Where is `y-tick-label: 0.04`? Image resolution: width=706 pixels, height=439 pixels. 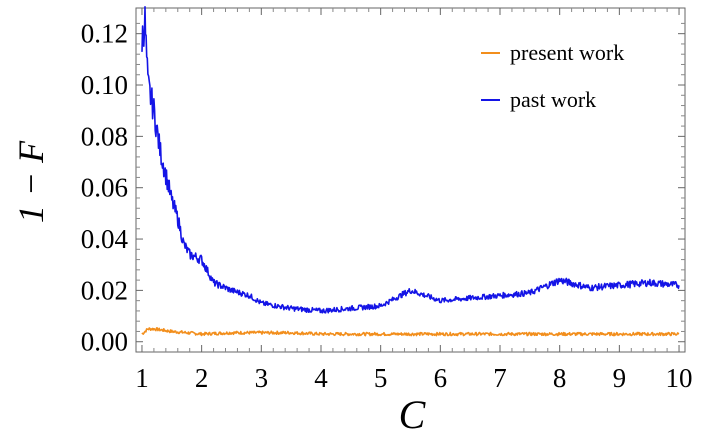 y-tick-label: 0.04 is located at coordinates (105, 239).